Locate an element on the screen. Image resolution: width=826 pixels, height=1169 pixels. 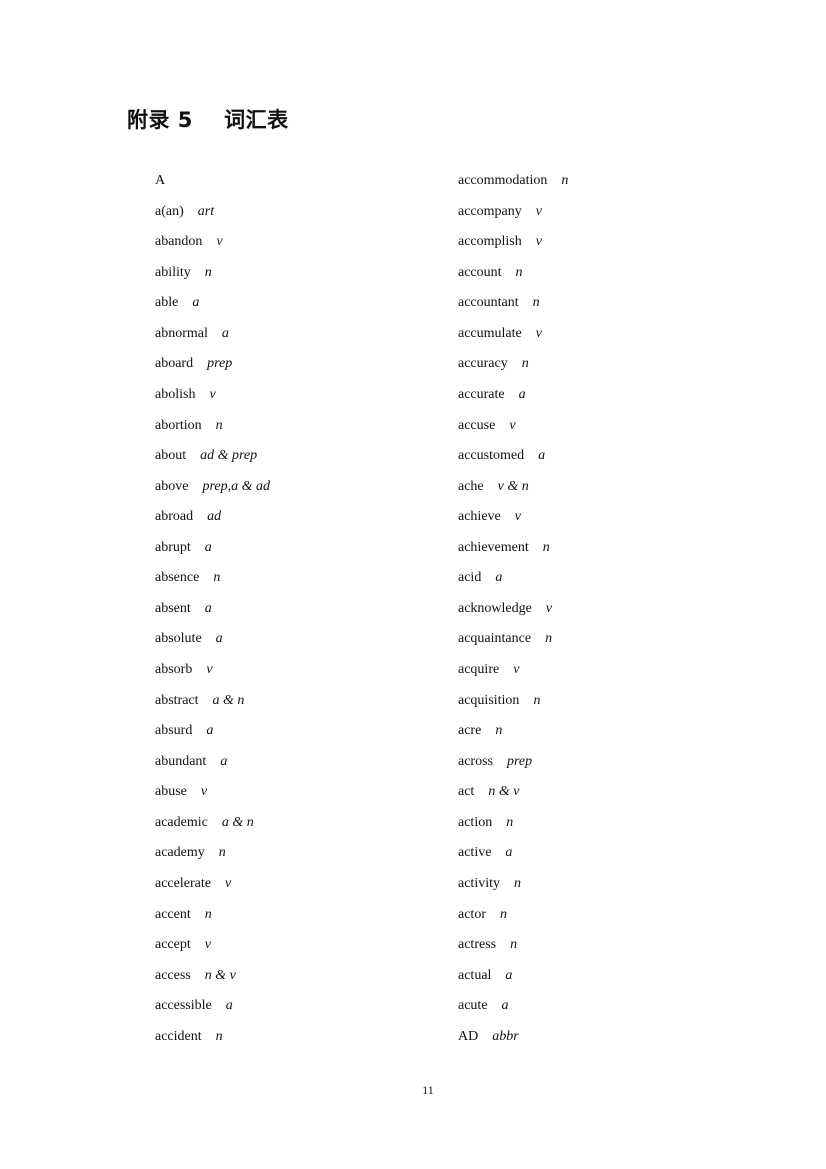
vocabulary-entry: absorb v is located at coordinates (212, 676).